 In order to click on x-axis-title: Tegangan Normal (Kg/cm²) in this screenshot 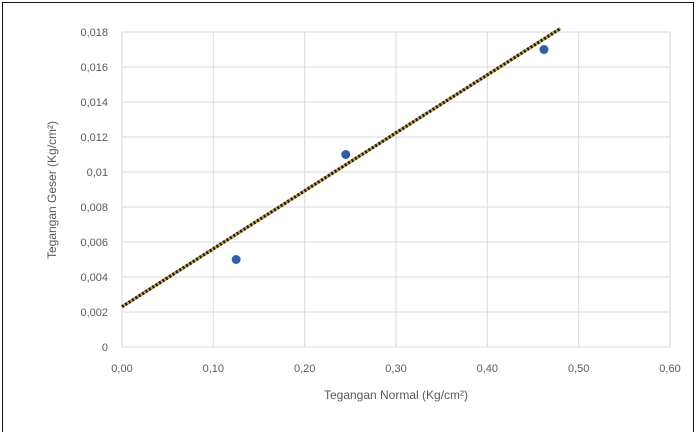, I will do `click(396, 395)`.